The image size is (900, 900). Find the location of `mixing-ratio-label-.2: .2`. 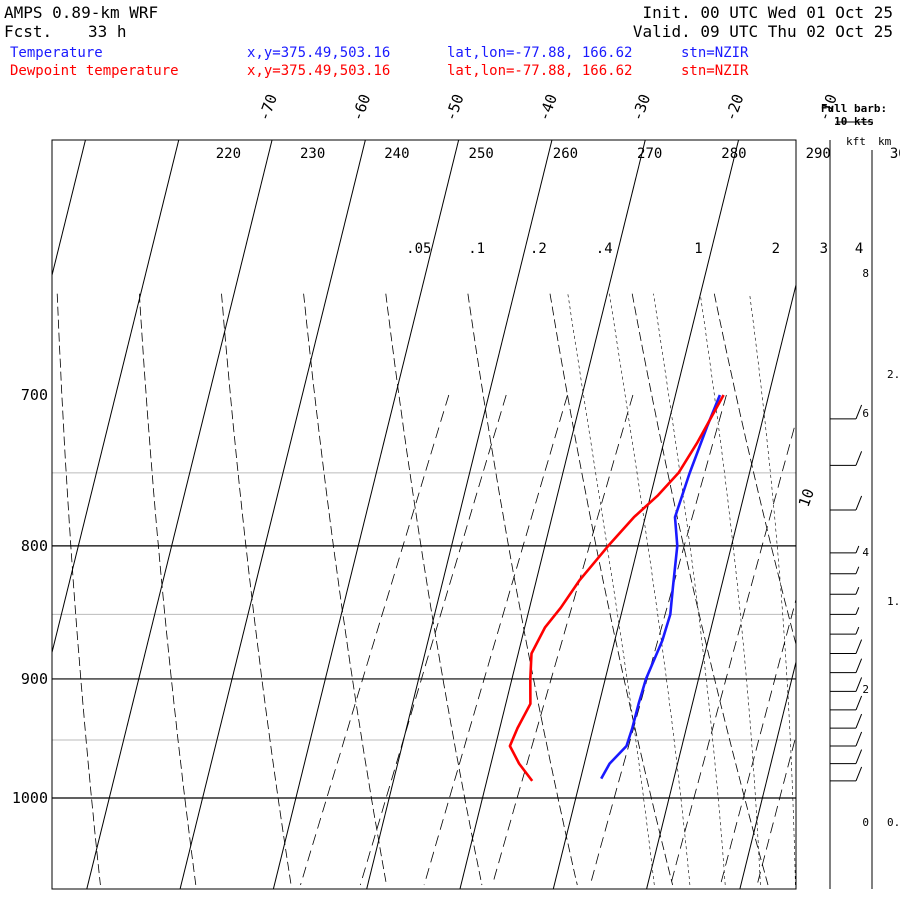

mixing-ratio-label-.2: .2 is located at coordinates (538, 249).